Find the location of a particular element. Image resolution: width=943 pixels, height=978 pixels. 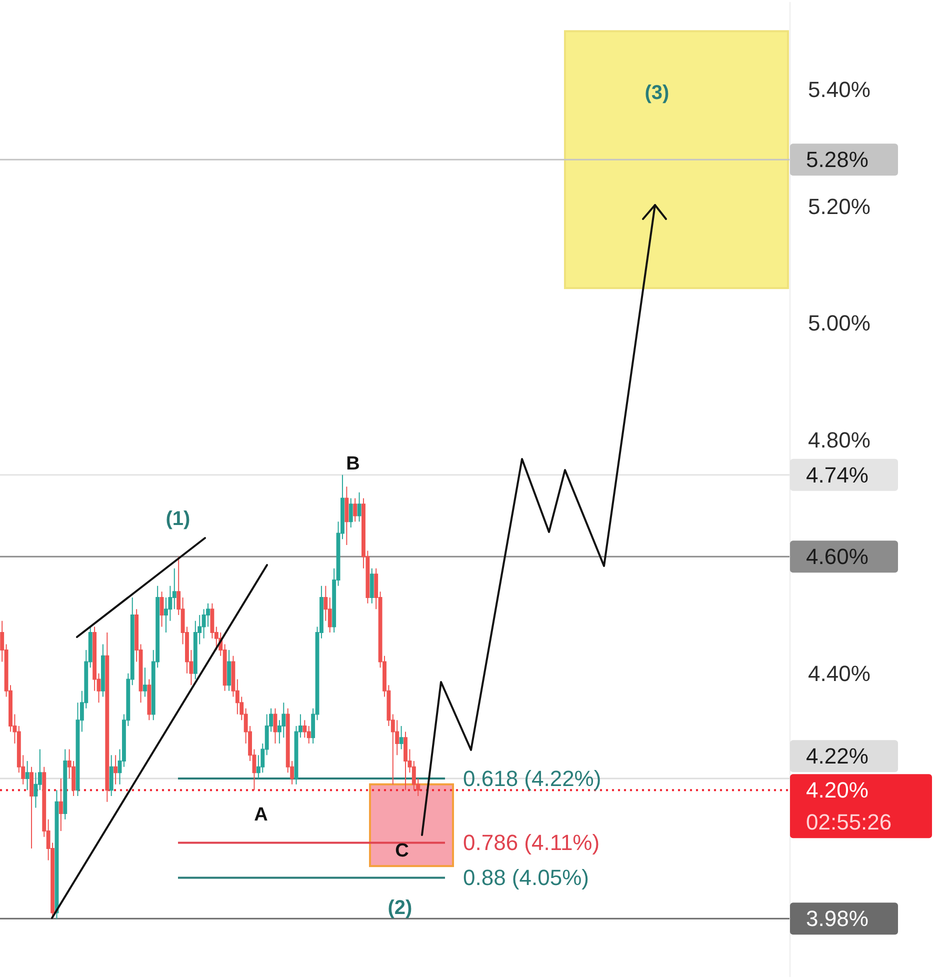

ref-line-label: 0.786 (4.11%) is located at coordinates (531, 843).